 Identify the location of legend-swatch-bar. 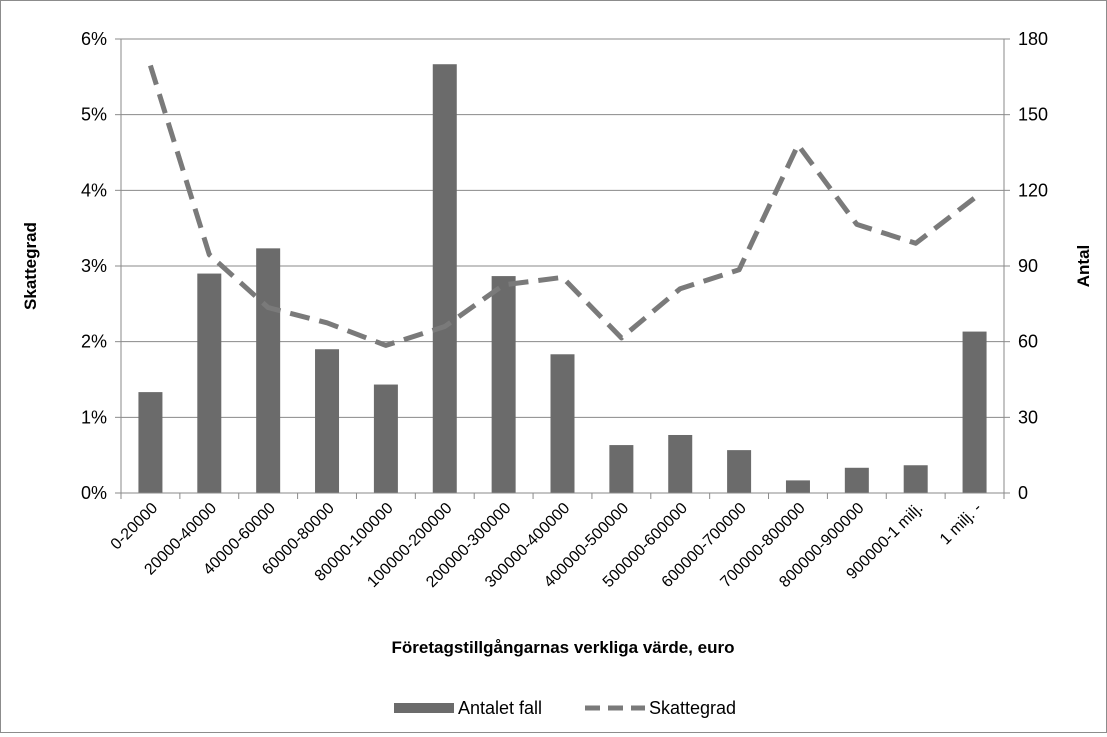
(424, 708).